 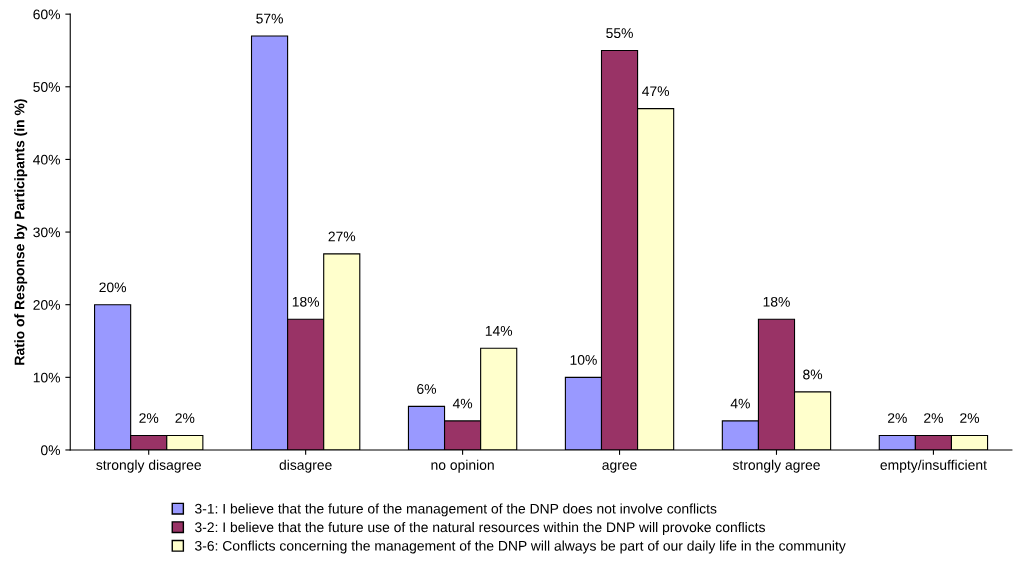 What do you see at coordinates (47, 159) in the screenshot?
I see `y-tick-label: 40%` at bounding box center [47, 159].